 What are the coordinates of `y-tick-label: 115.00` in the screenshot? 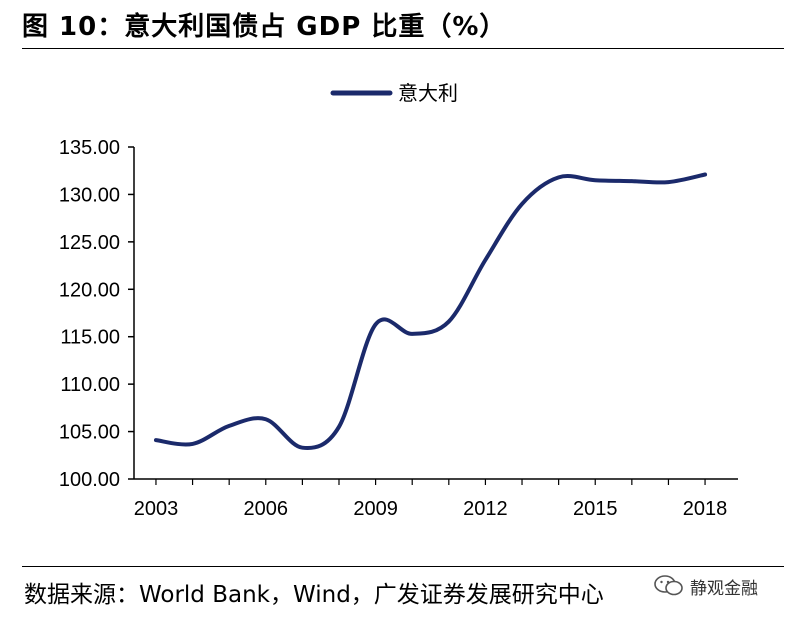 It's located at (90, 338).